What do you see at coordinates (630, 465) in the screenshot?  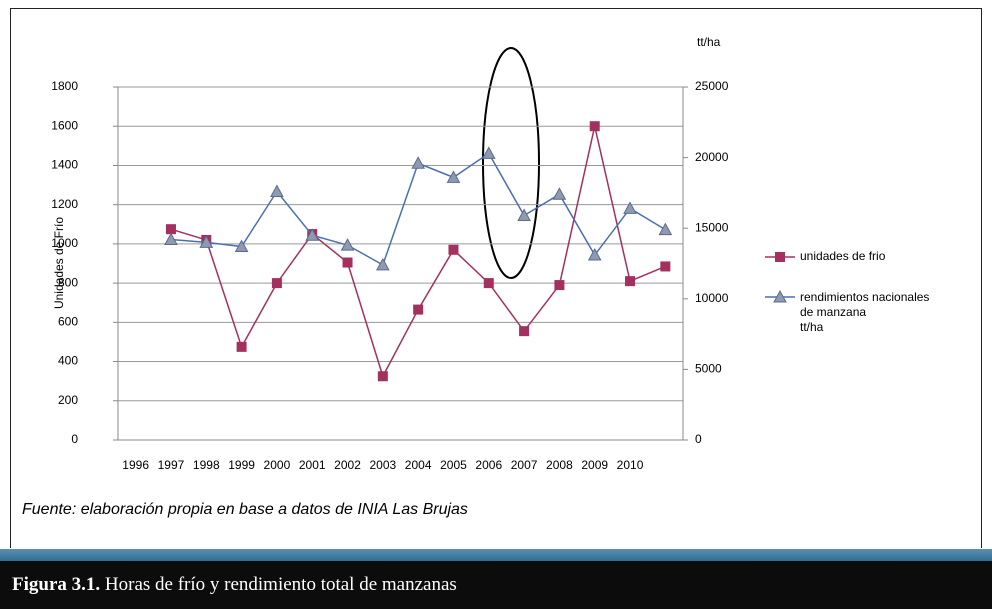 I see `x-tick-label: 2010` at bounding box center [630, 465].